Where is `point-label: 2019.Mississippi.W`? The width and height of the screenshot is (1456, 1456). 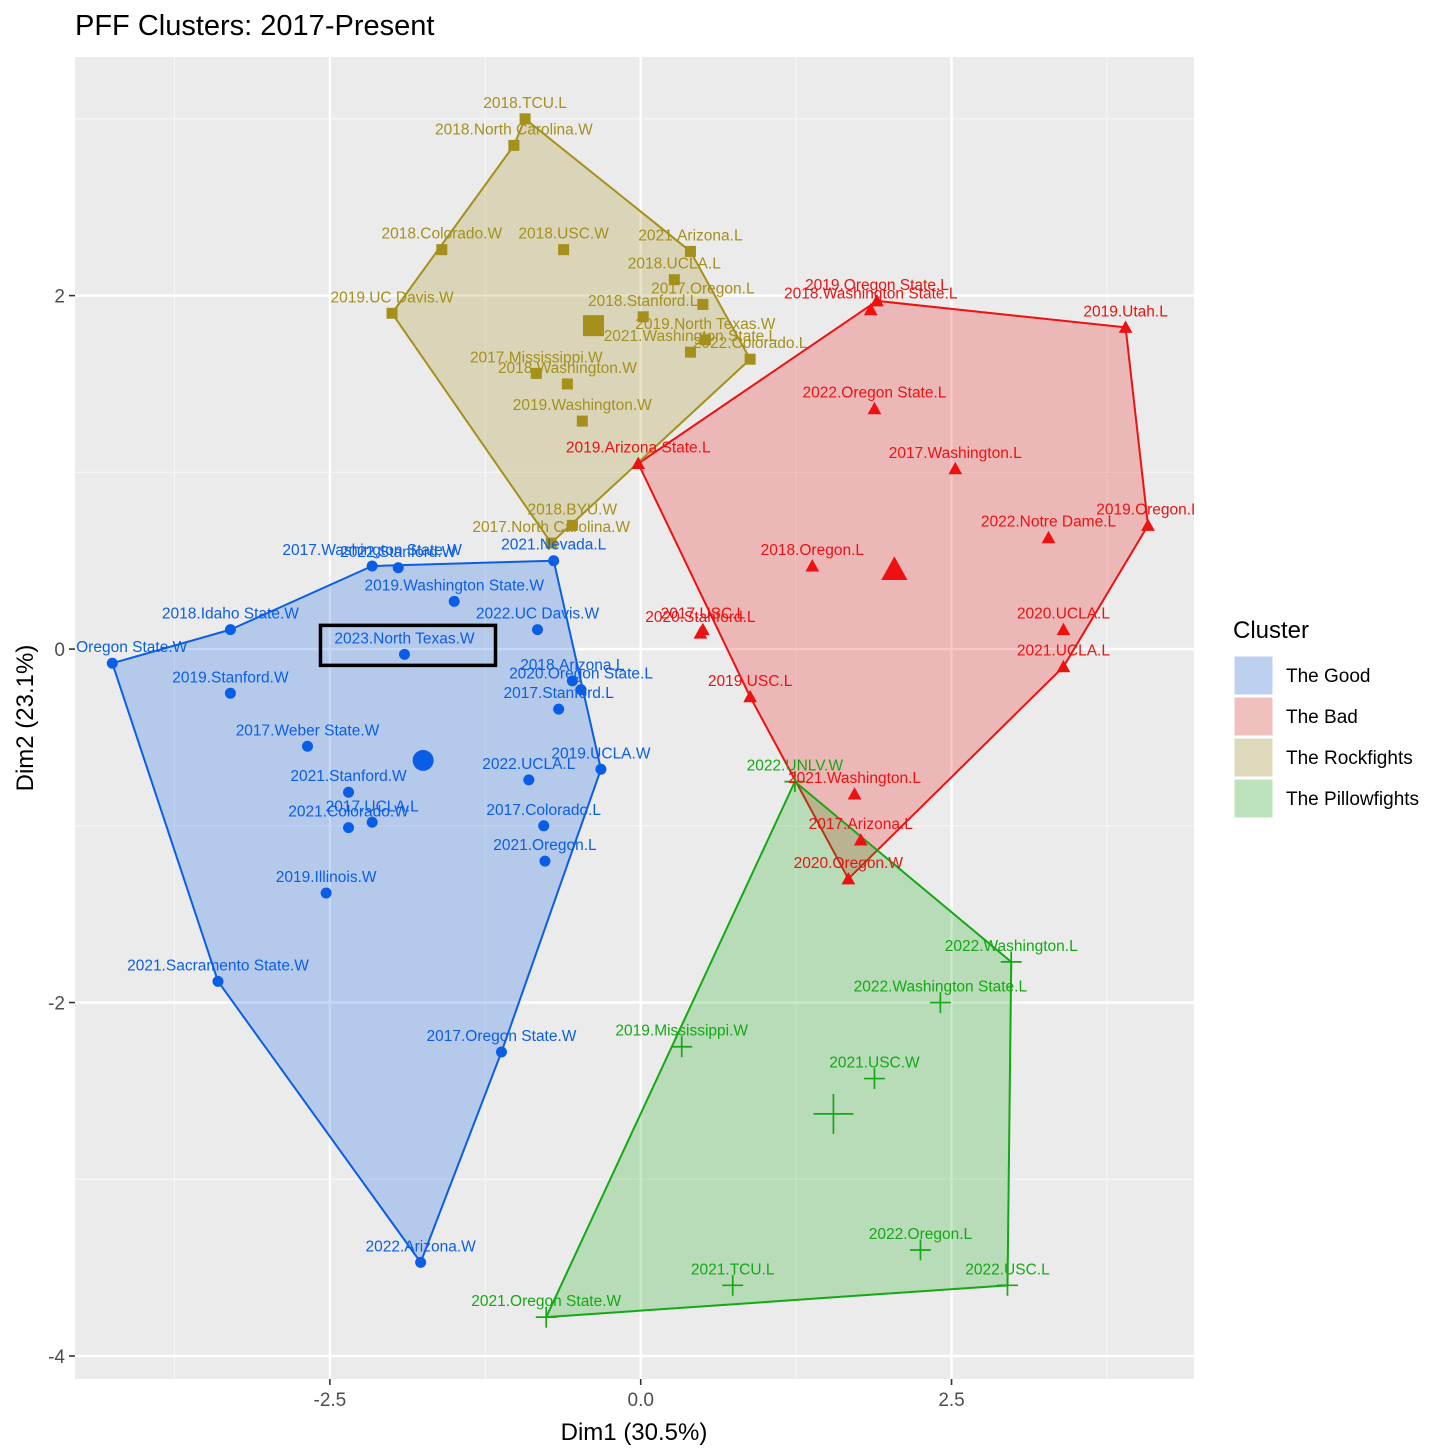
point-label: 2019.Mississippi.W is located at coordinates (681, 1031).